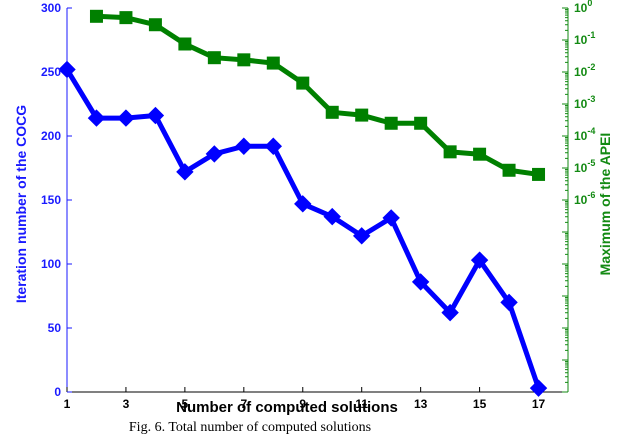 This screenshot has width=644, height=438. What do you see at coordinates (583, 7) in the screenshot?
I see `right-tick-label: 10⁰` at bounding box center [583, 7].